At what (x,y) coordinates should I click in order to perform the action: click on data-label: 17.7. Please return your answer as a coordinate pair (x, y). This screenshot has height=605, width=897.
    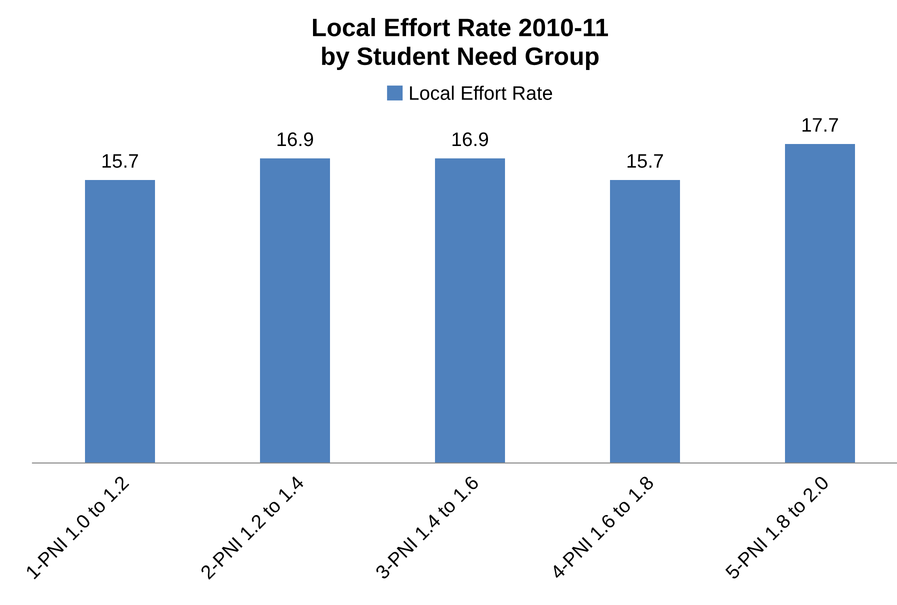
    Looking at the image, I should click on (820, 125).